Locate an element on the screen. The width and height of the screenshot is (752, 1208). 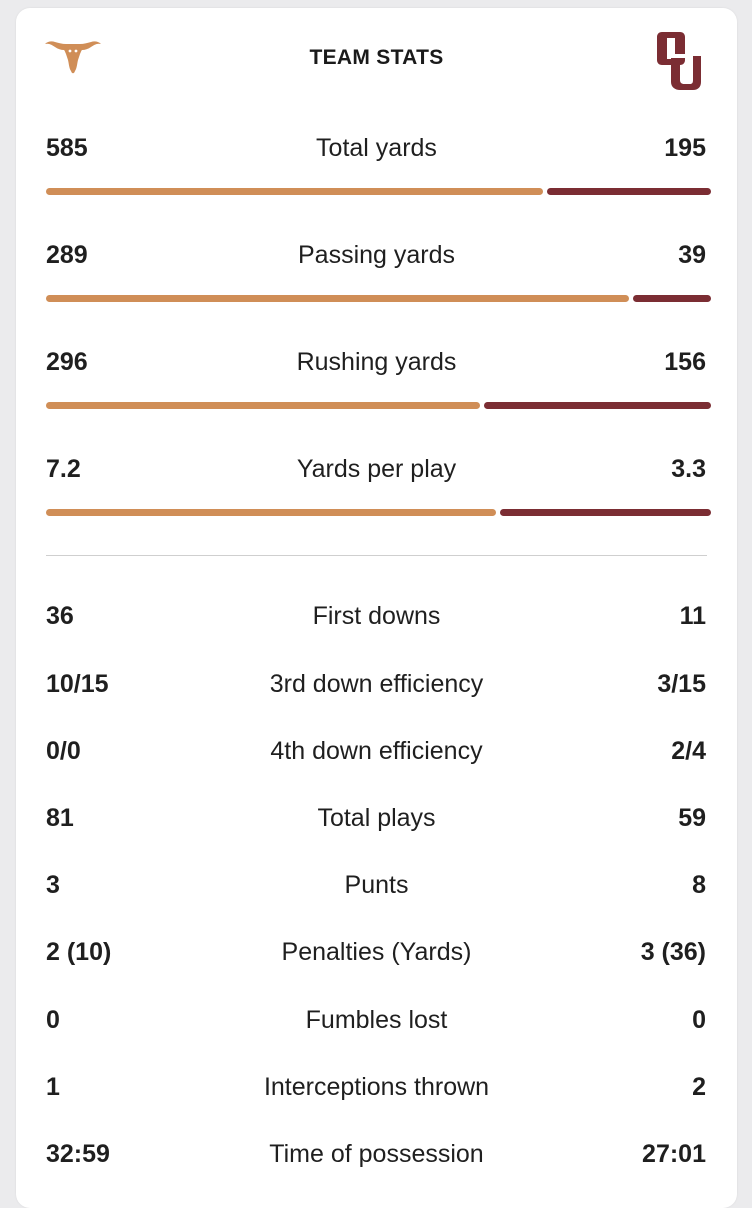
home-value: 0/0 is located at coordinates (63, 751).